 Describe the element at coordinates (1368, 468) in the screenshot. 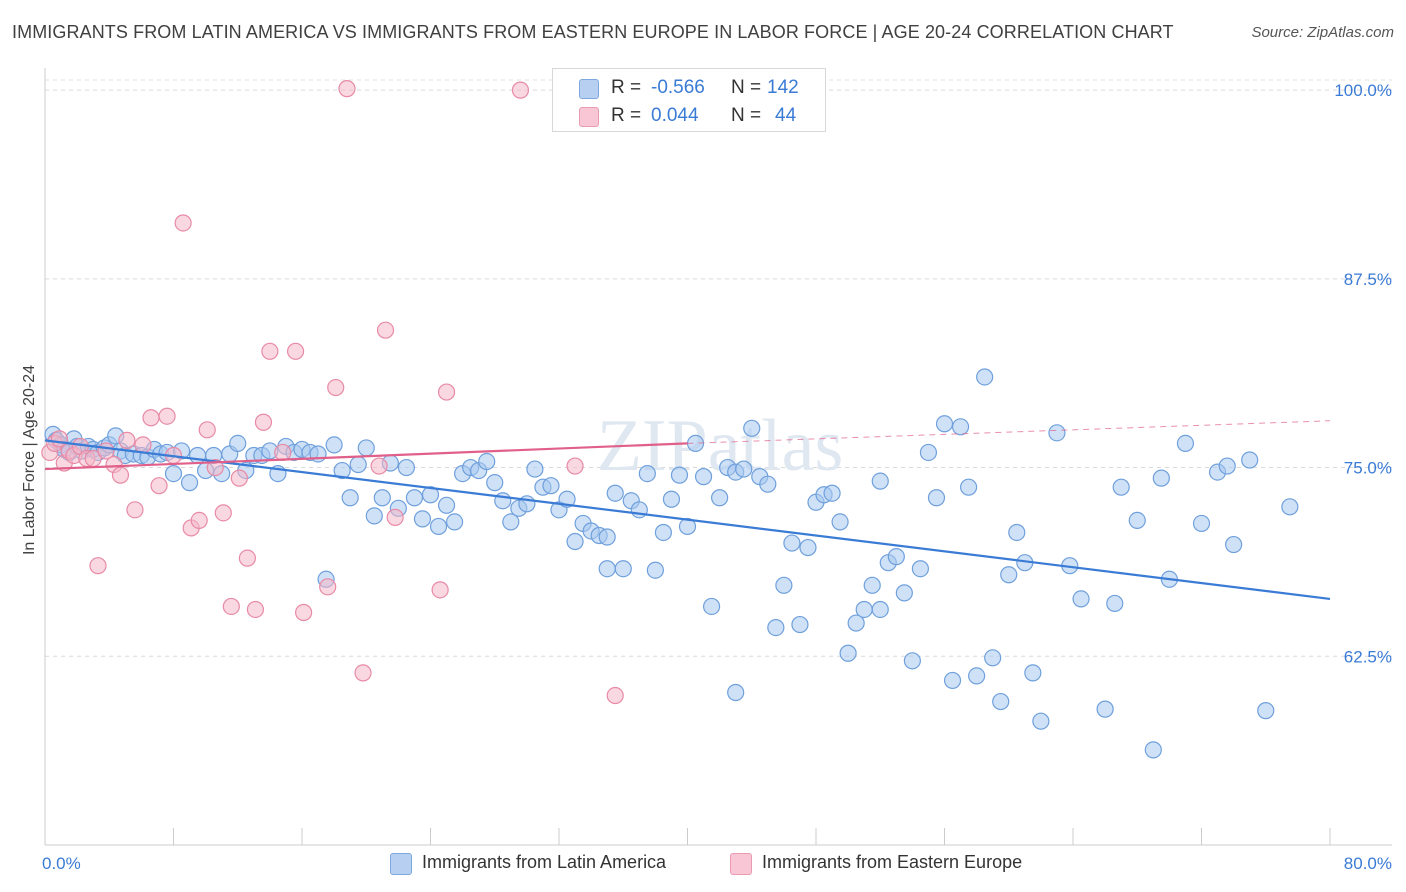

I see `y-tick-label: 75.0%` at that location.